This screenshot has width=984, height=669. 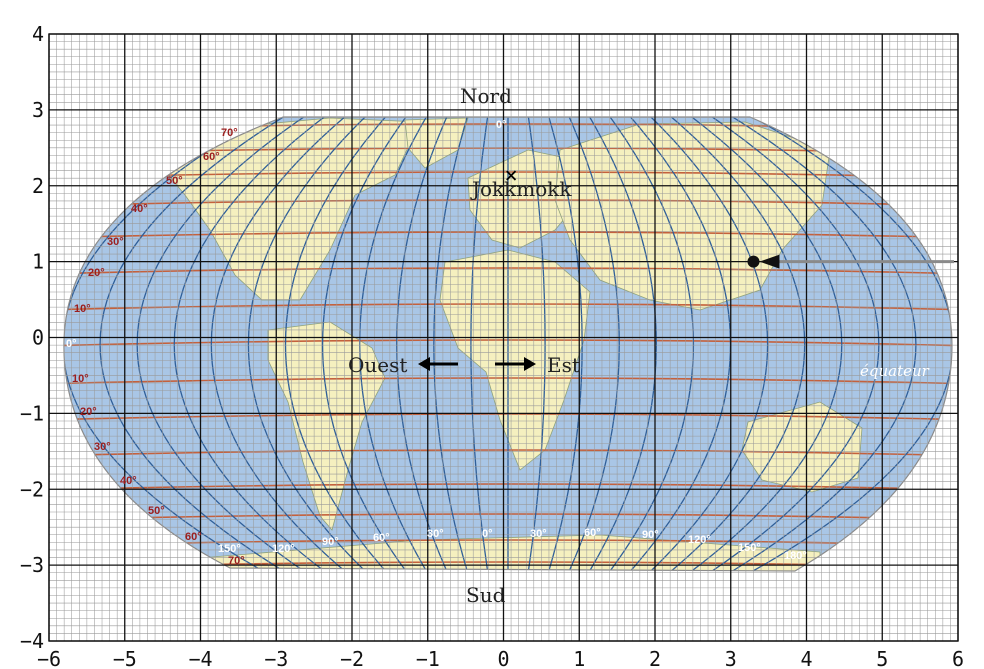 What do you see at coordinates (71, 344) in the screenshot?
I see `parallel-label-equator: 0°` at bounding box center [71, 344].